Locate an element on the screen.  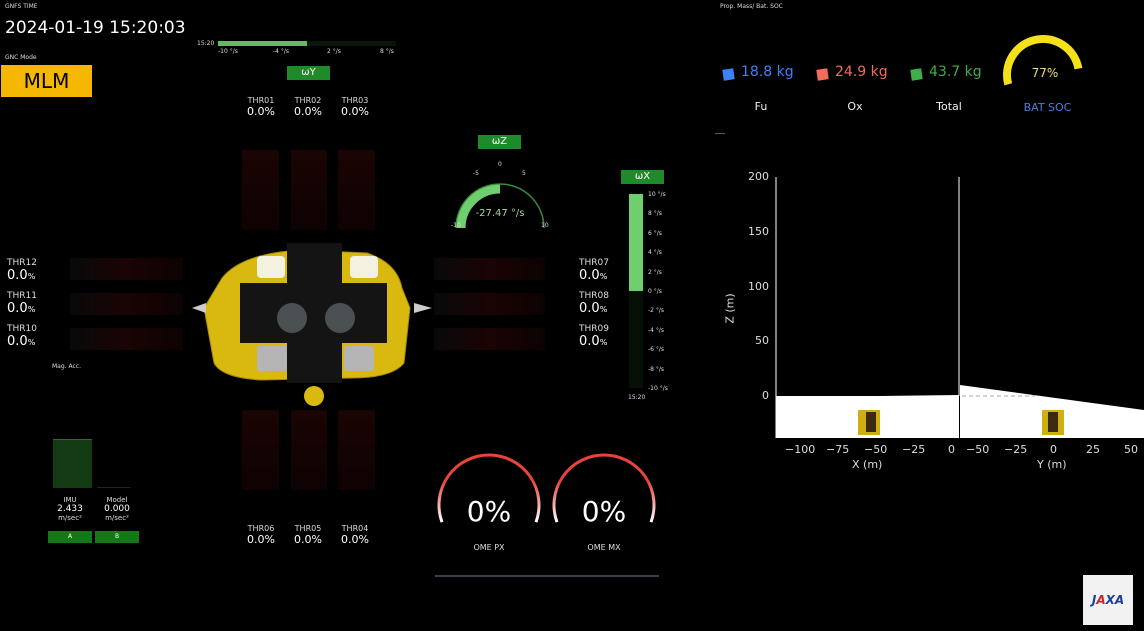
thruster-name: THR03 is located at coordinates (355, 100).